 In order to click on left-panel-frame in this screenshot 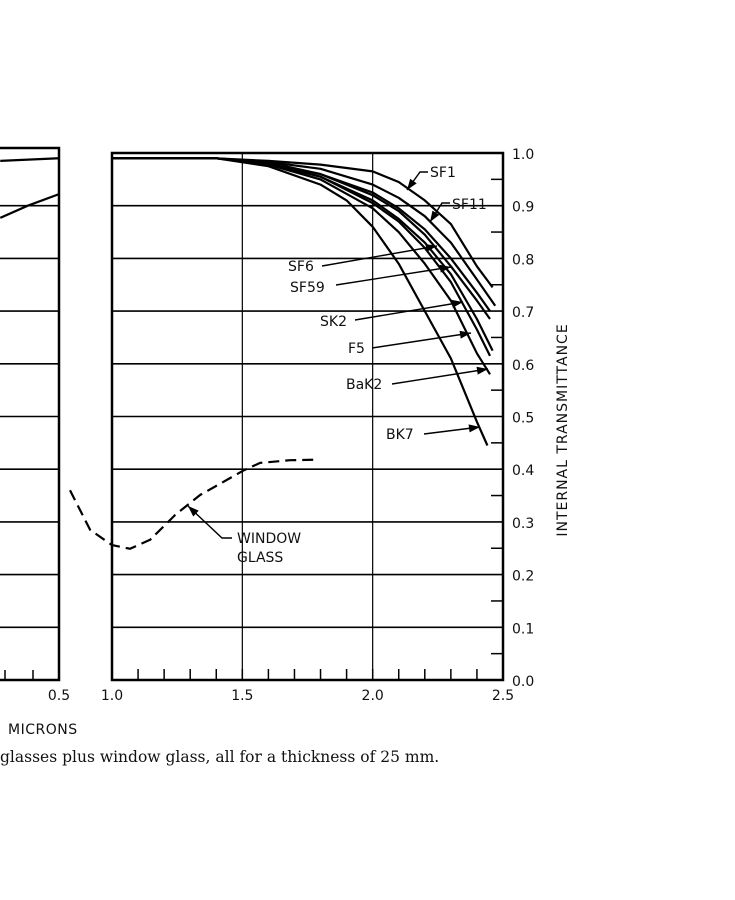, I will do `click(30, 414)`.